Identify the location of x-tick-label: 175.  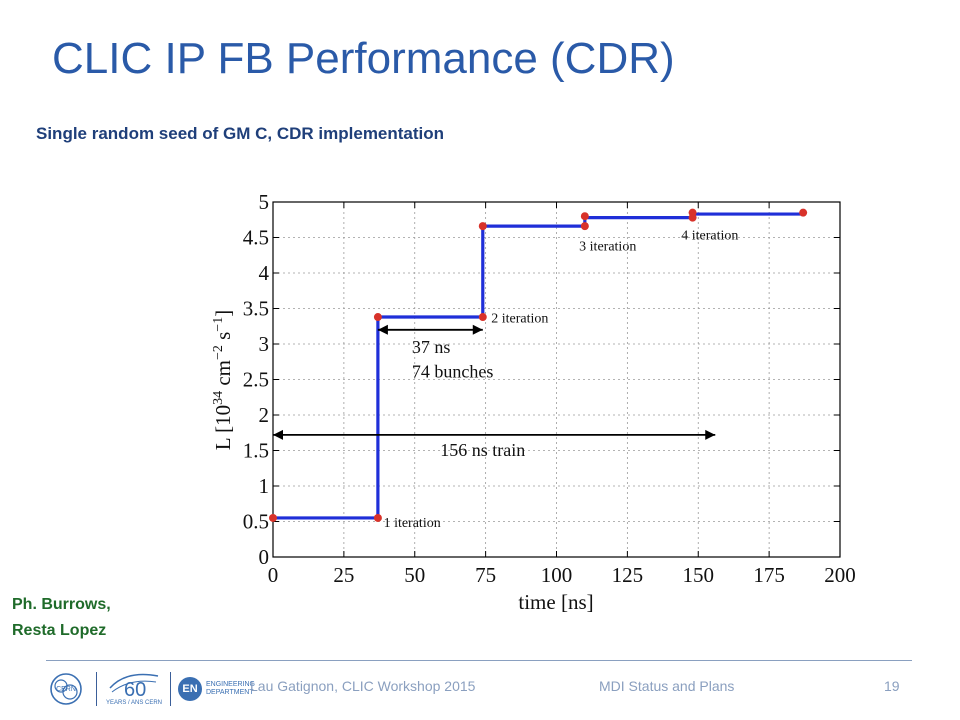
(769, 575).